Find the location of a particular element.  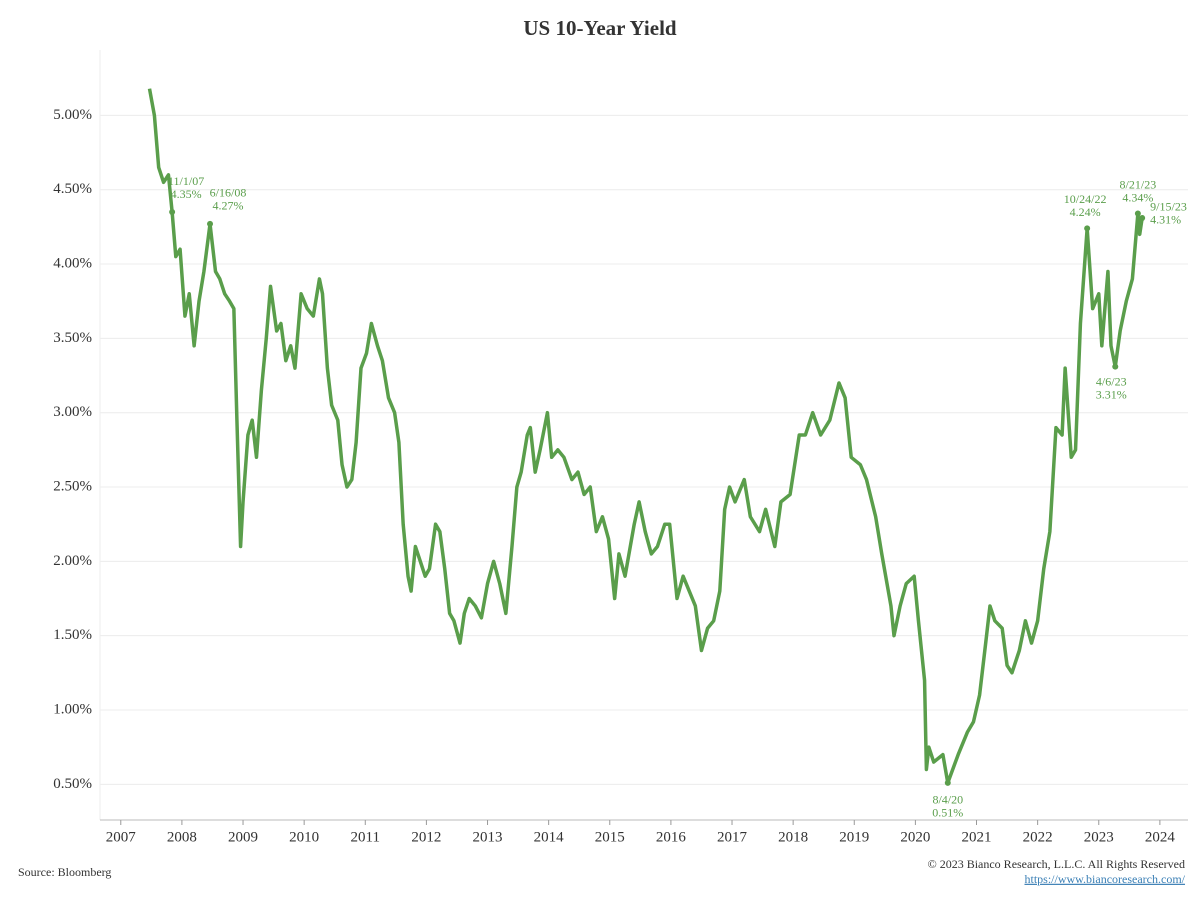

annotation-value: 4.34% is located at coordinates (1137, 197).